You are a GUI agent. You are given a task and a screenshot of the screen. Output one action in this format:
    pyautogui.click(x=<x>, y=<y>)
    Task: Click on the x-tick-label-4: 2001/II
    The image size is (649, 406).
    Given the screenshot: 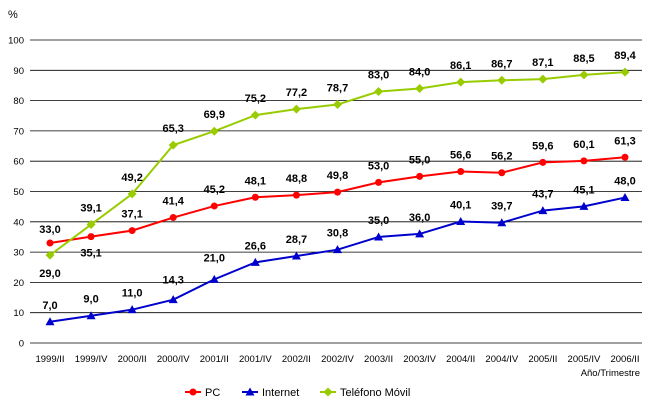 What is the action you would take?
    pyautogui.click(x=214, y=359)
    